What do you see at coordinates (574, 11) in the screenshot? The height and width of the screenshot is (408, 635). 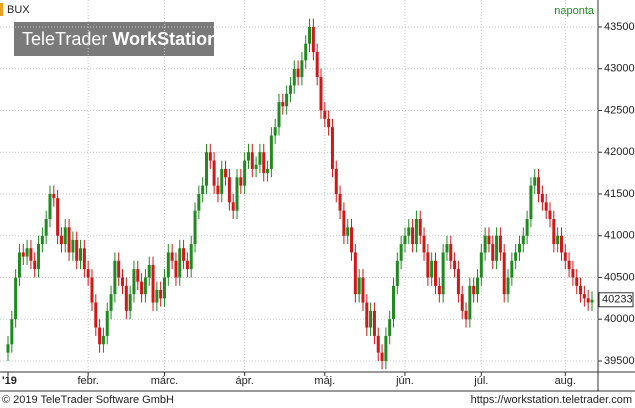 I see `interval-label: naponta` at bounding box center [574, 11].